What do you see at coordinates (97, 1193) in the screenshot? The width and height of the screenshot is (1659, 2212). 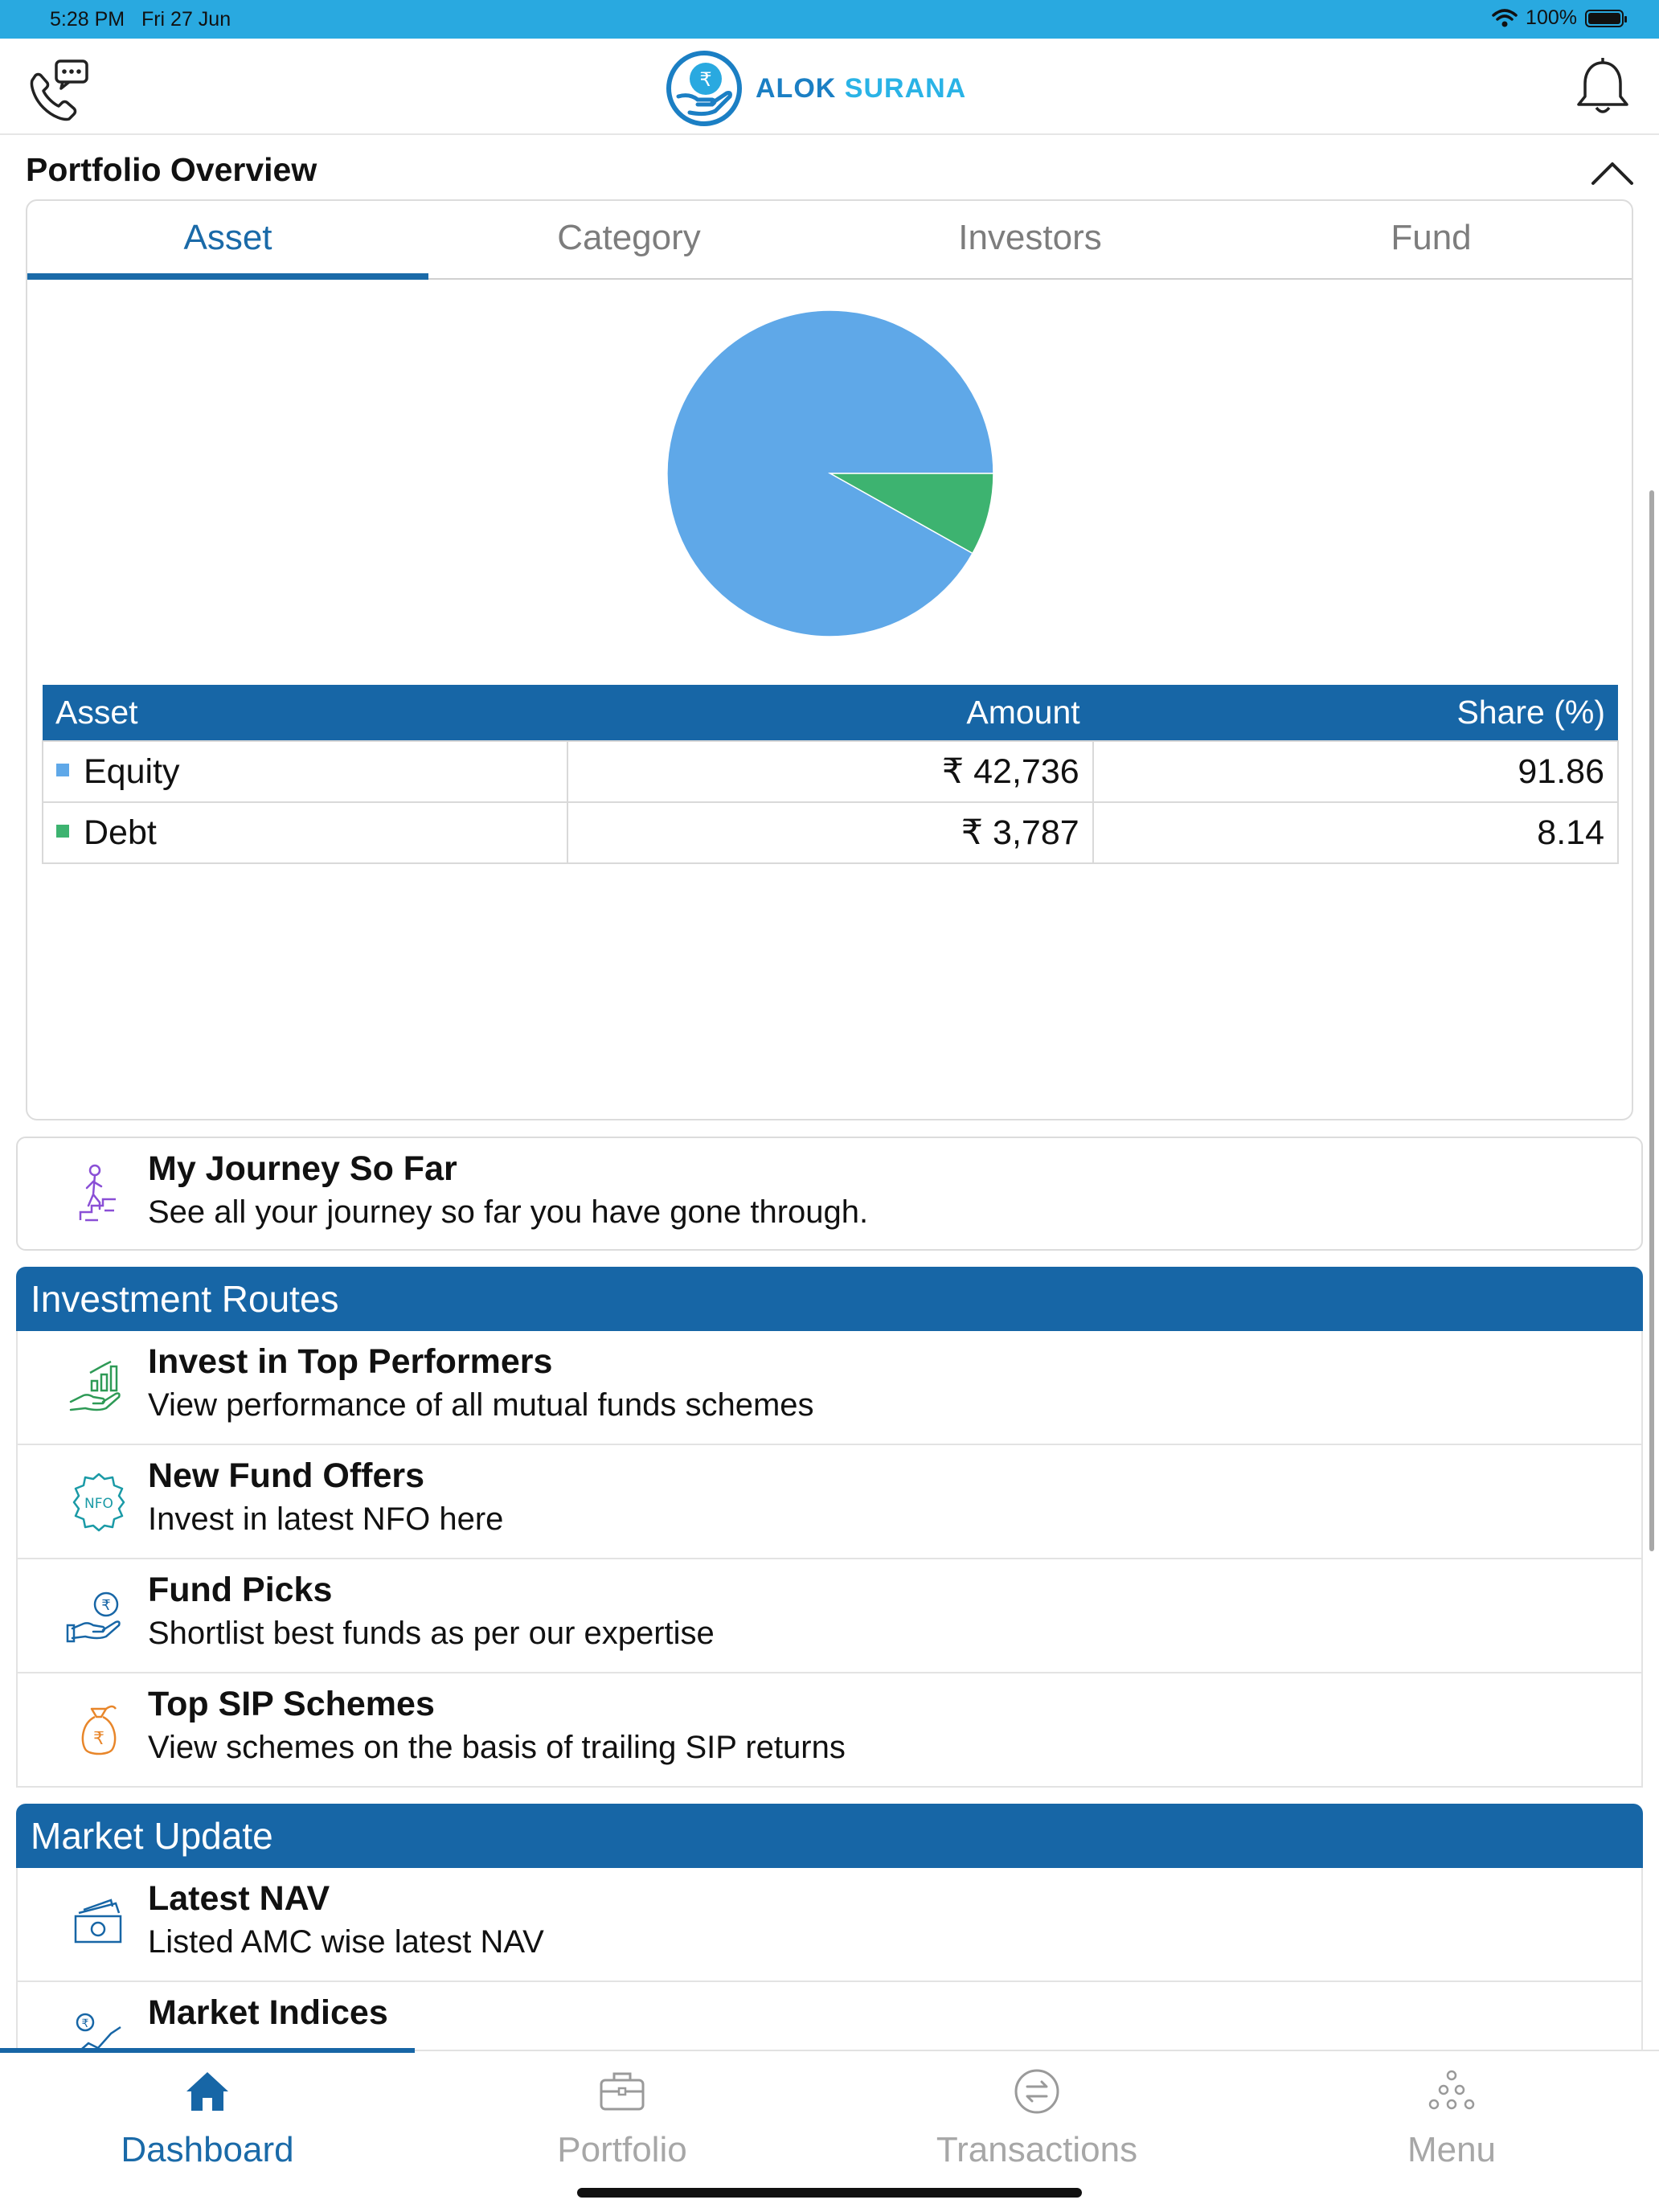 I see `climbing-person-icon` at bounding box center [97, 1193].